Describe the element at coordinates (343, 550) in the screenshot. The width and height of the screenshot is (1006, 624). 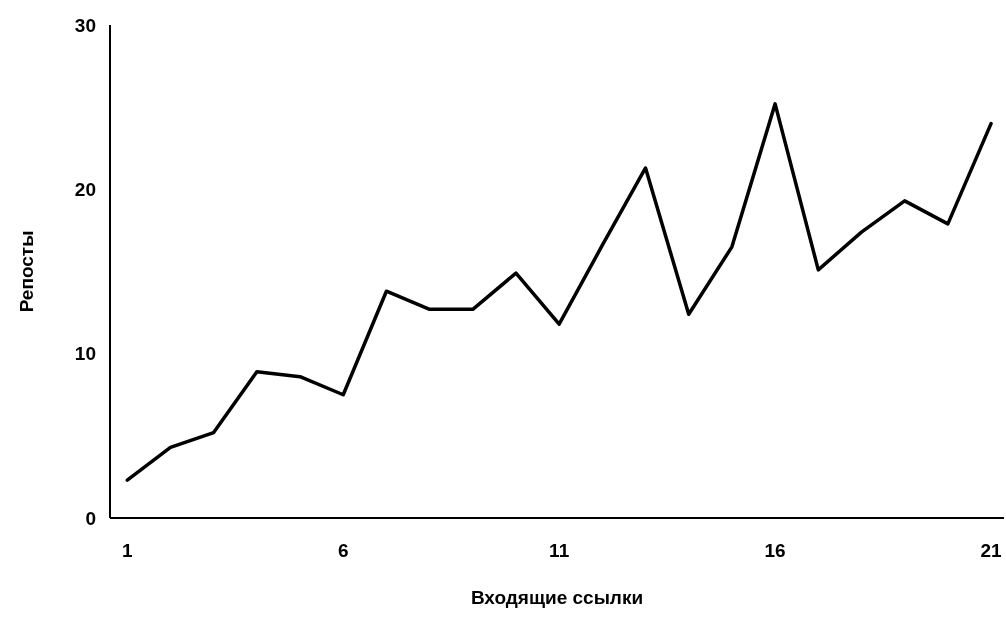
I see `x-tick-label: 6` at that location.